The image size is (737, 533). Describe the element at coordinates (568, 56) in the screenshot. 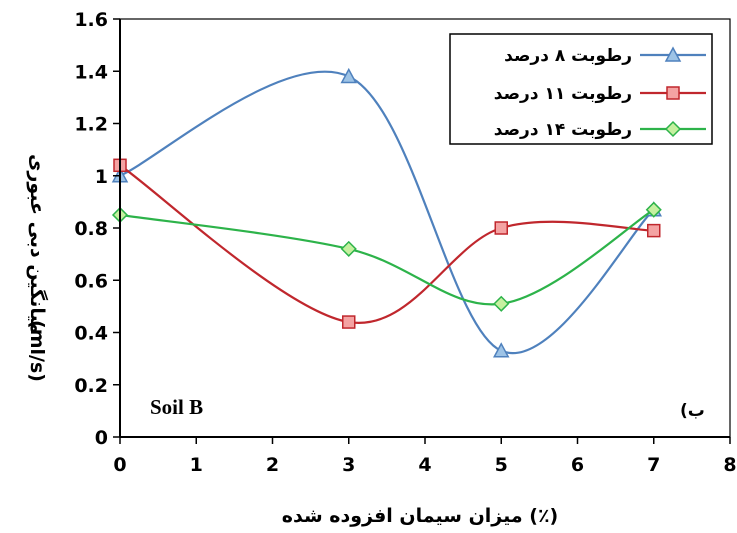

I see `legend-label: رطوبت ۸ درصد` at that location.